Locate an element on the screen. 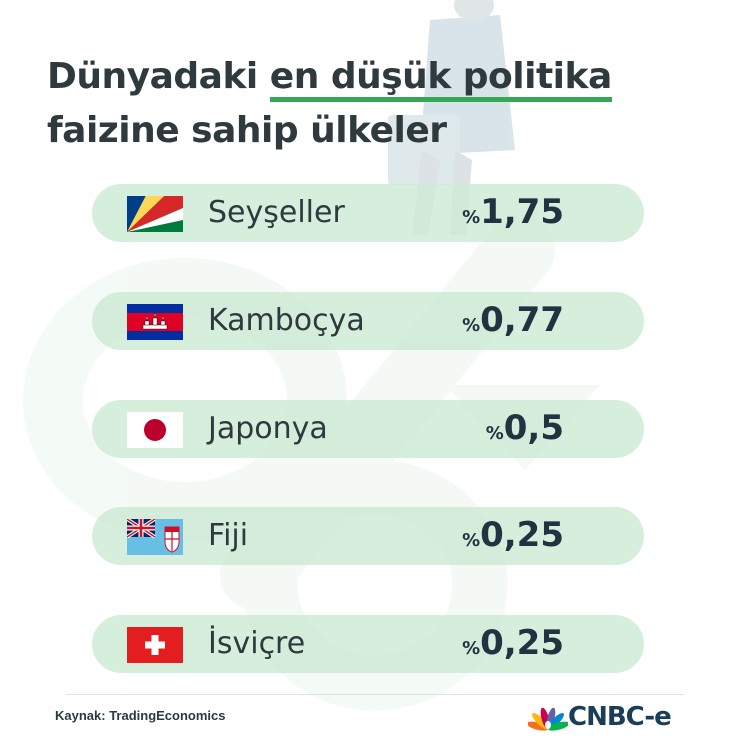  seychelles-flag-icon is located at coordinates (155, 214).